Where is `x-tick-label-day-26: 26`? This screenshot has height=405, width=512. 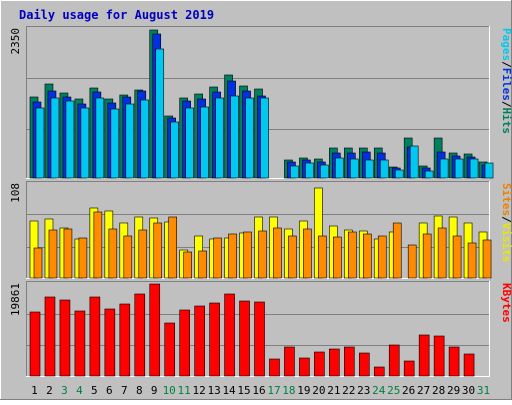
x-tick-label-day-26: 26 is located at coordinates (408, 390).